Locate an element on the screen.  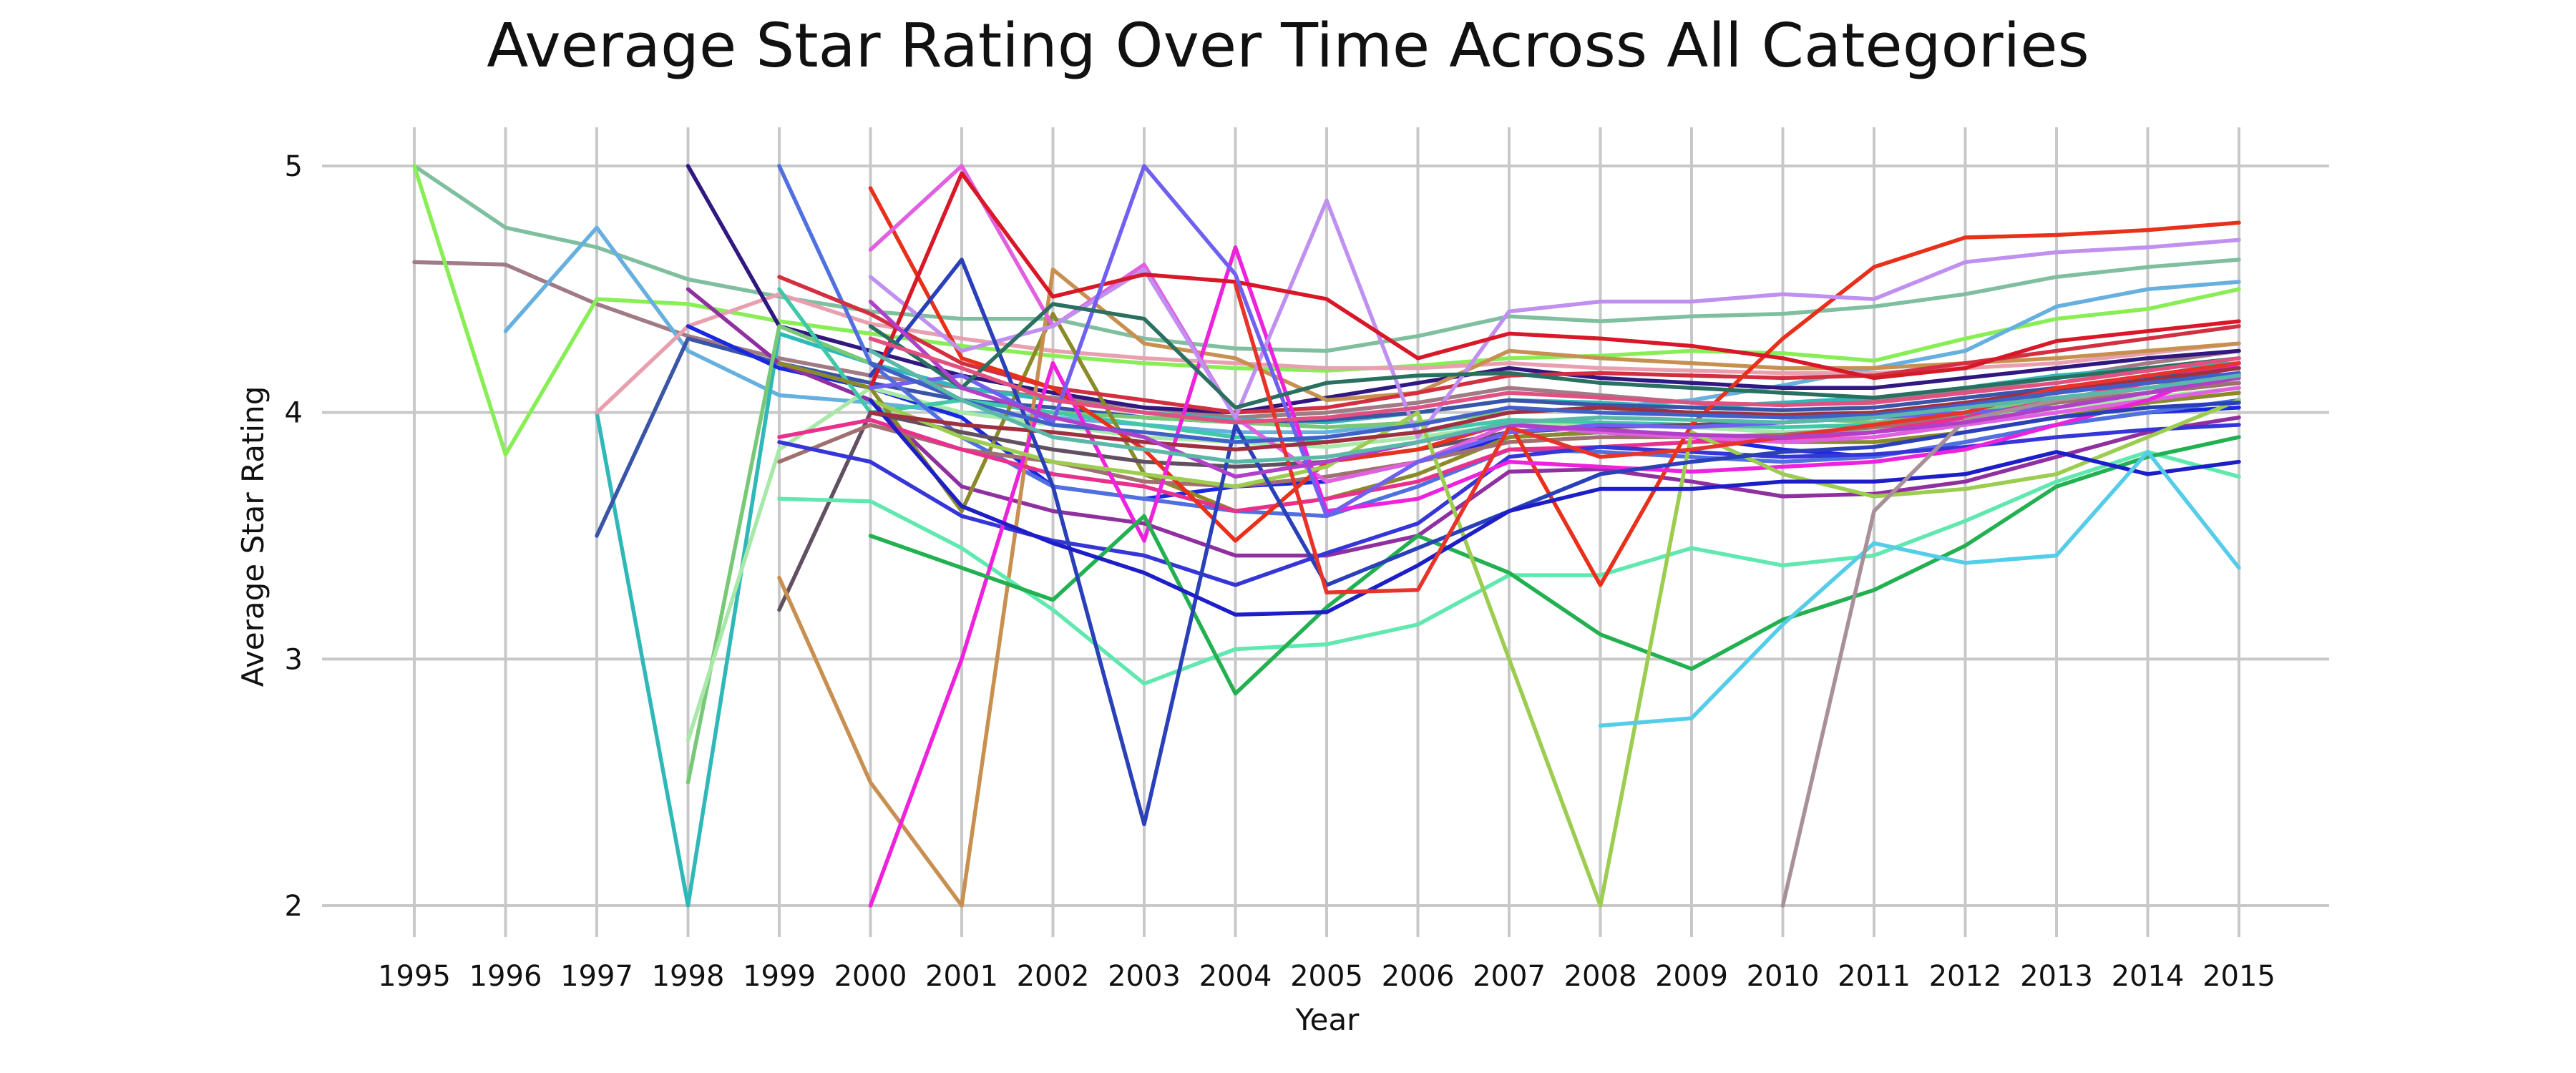
x-tick-label: 2007 is located at coordinates (1509, 976).